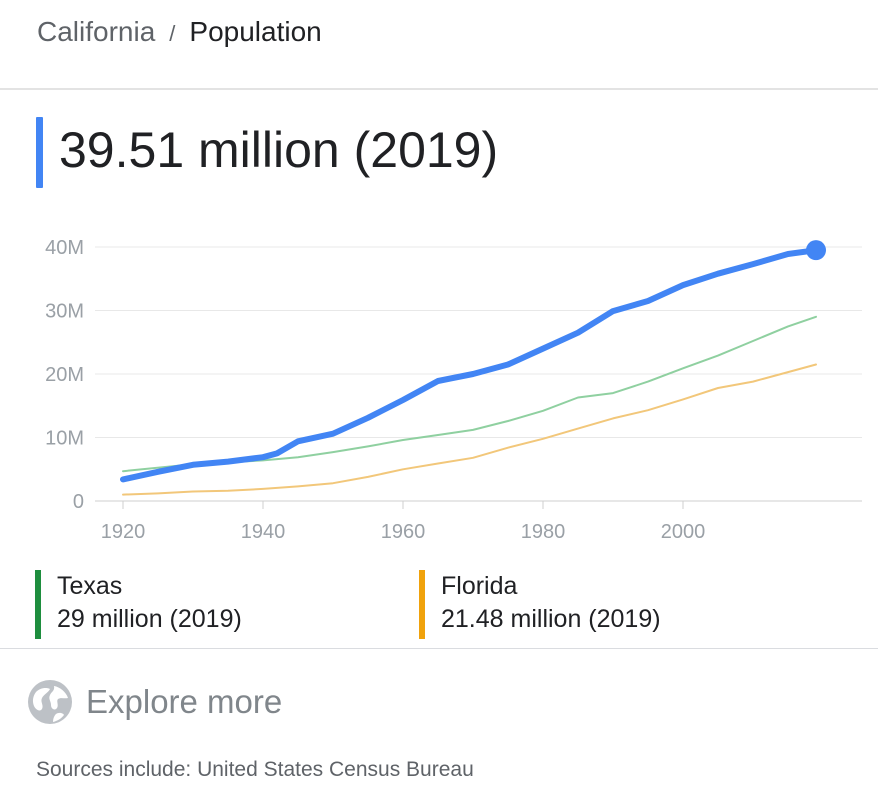 Image resolution: width=878 pixels, height=800 pixels. What do you see at coordinates (439, 89) in the screenshot?
I see `header-divider` at bounding box center [439, 89].